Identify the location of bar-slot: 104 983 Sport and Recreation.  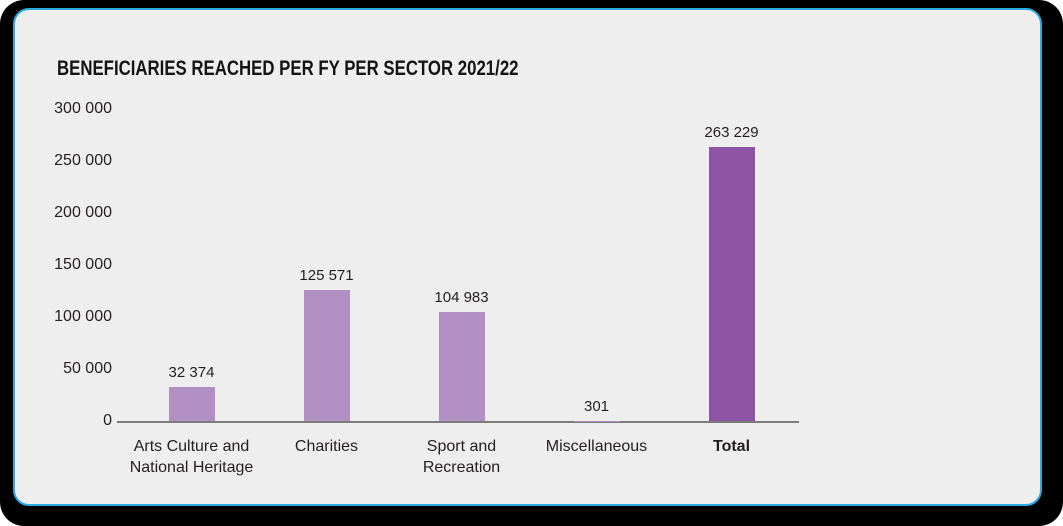
(461, 292).